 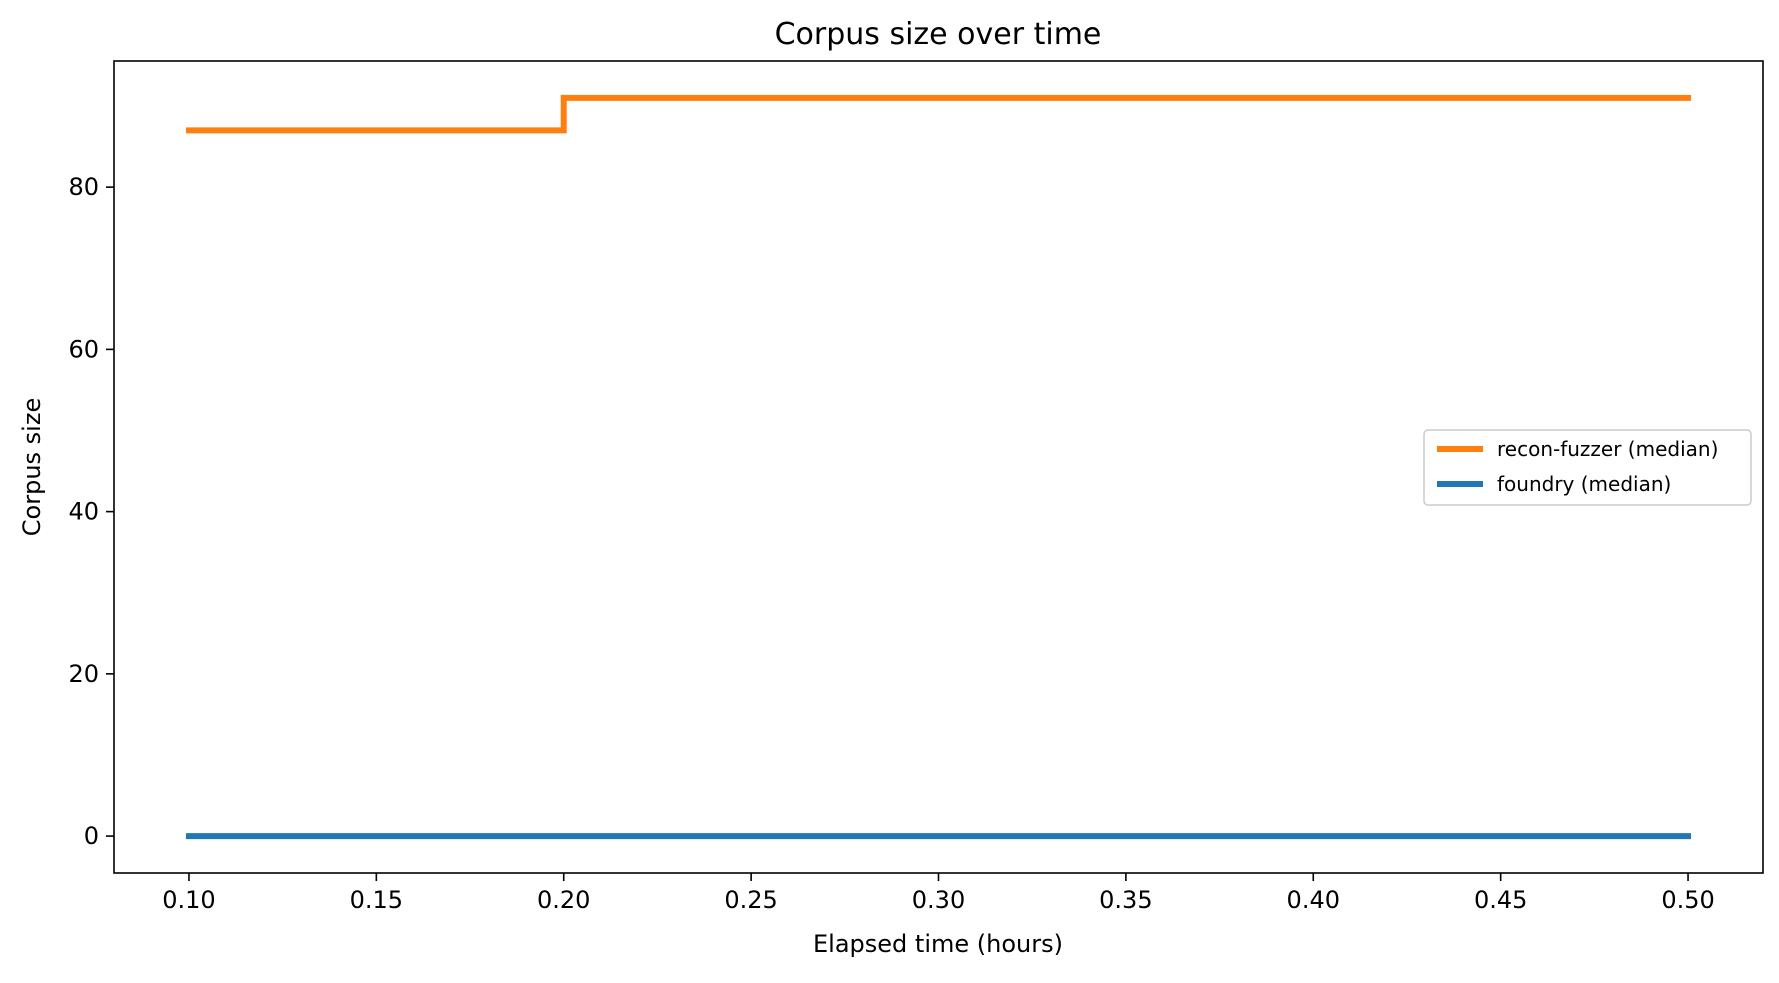 What do you see at coordinates (1313, 900) in the screenshot?
I see `x-tick-label: 0.40` at bounding box center [1313, 900].